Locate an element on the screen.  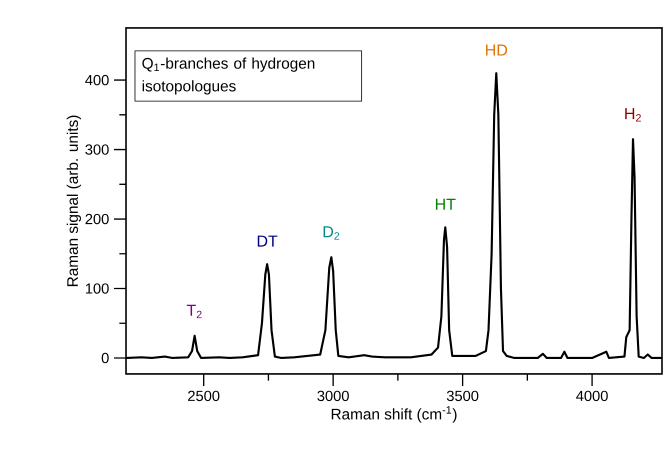
annotation: H$_{2}$ is located at coordinates (633, 115).